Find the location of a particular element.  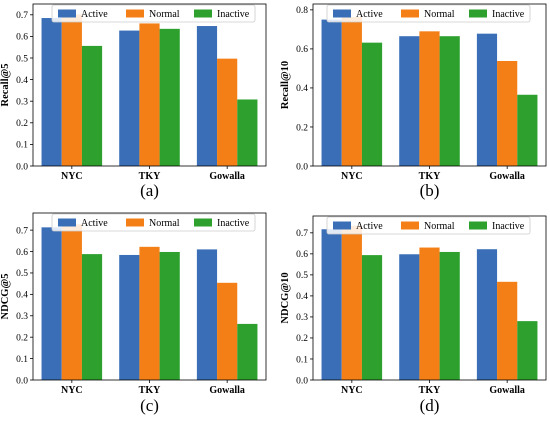

panel-caption: (b) is located at coordinates (430, 190).